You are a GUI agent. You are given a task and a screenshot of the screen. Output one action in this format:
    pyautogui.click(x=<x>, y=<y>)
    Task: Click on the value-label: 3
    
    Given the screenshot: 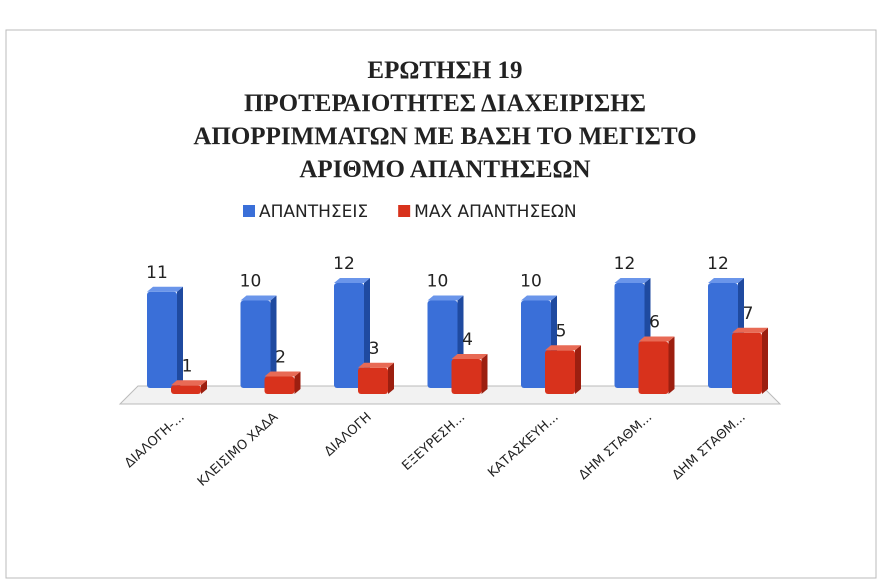 What is the action you would take?
    pyautogui.click(x=374, y=349)
    